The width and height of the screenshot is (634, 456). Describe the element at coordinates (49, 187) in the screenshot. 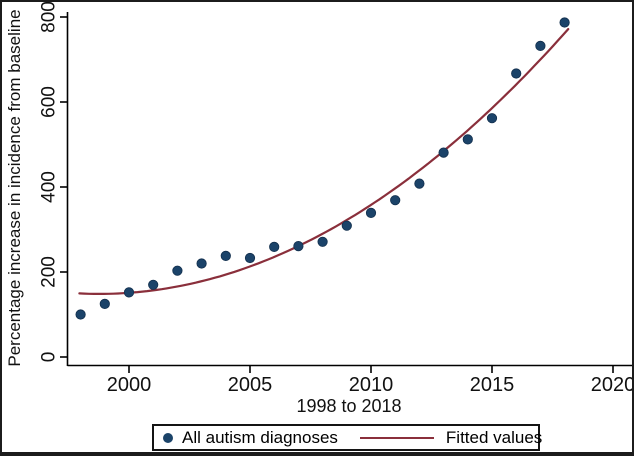

I see `y-tick-label: 400` at that location.